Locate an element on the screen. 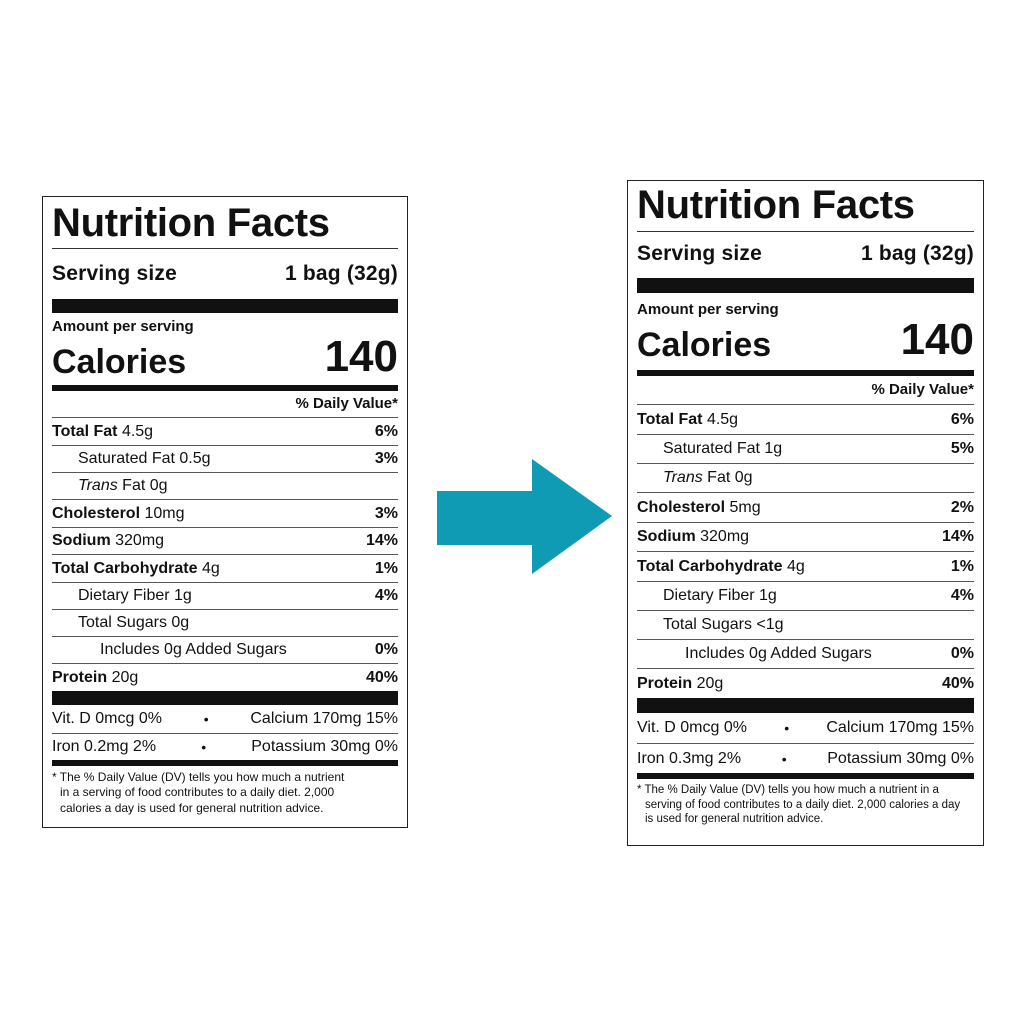  right-arrow-icon is located at coordinates (524, 516).